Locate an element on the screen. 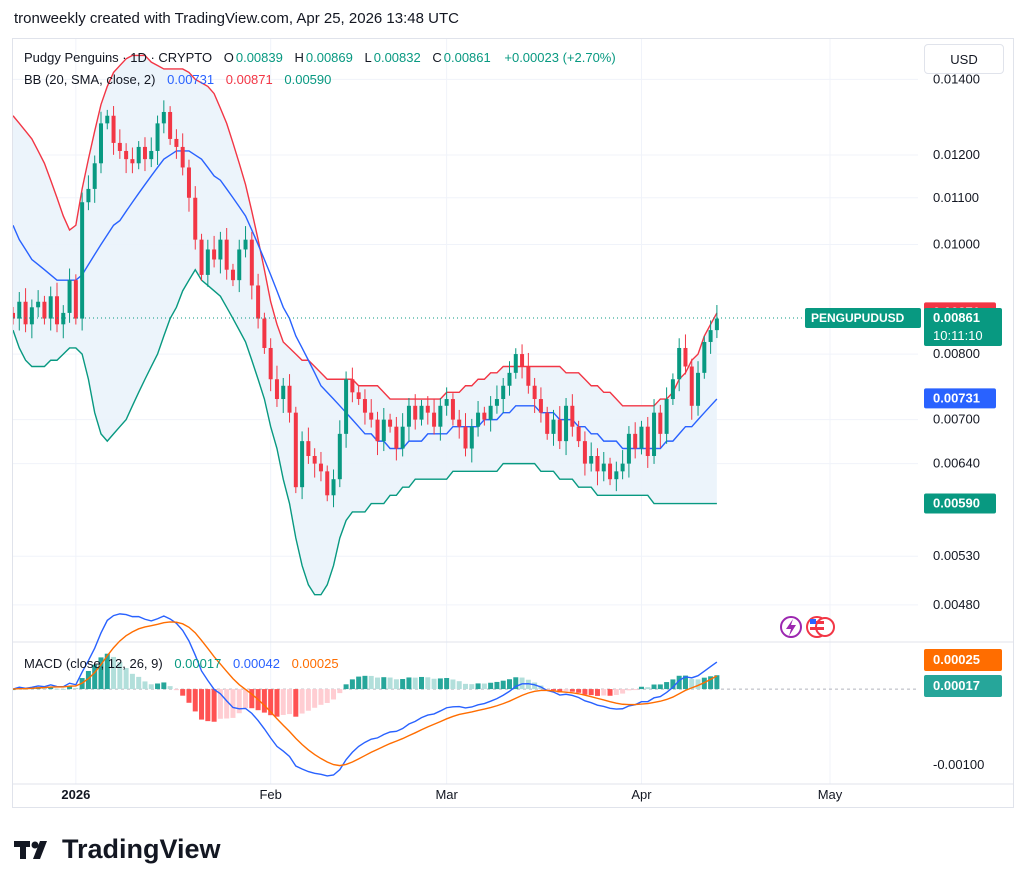 Image resolution: width=1024 pixels, height=889 pixels. change-value: +0.00023 (+2.70%) is located at coordinates (560, 57).